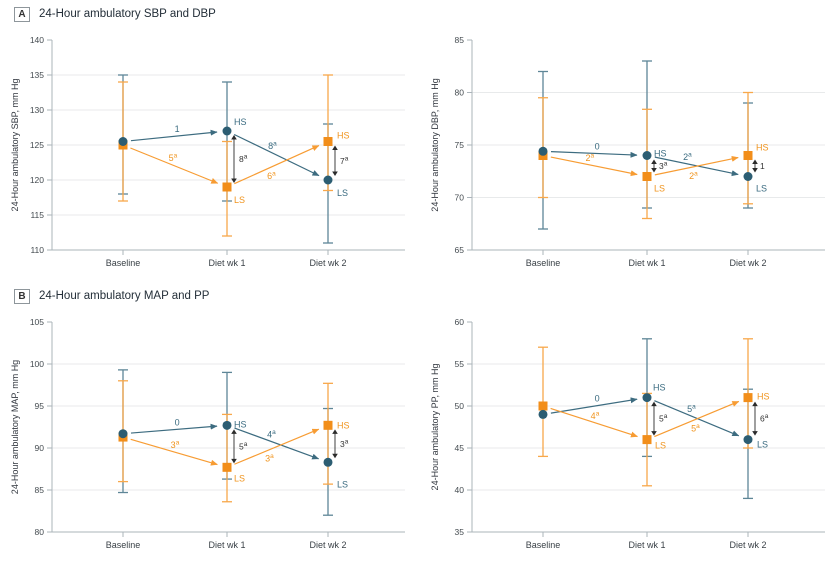 Image resolution: width=838 pixels, height=566 pixels. What do you see at coordinates (37, 75) in the screenshot?
I see `y-tick-label: 135` at bounding box center [37, 75].